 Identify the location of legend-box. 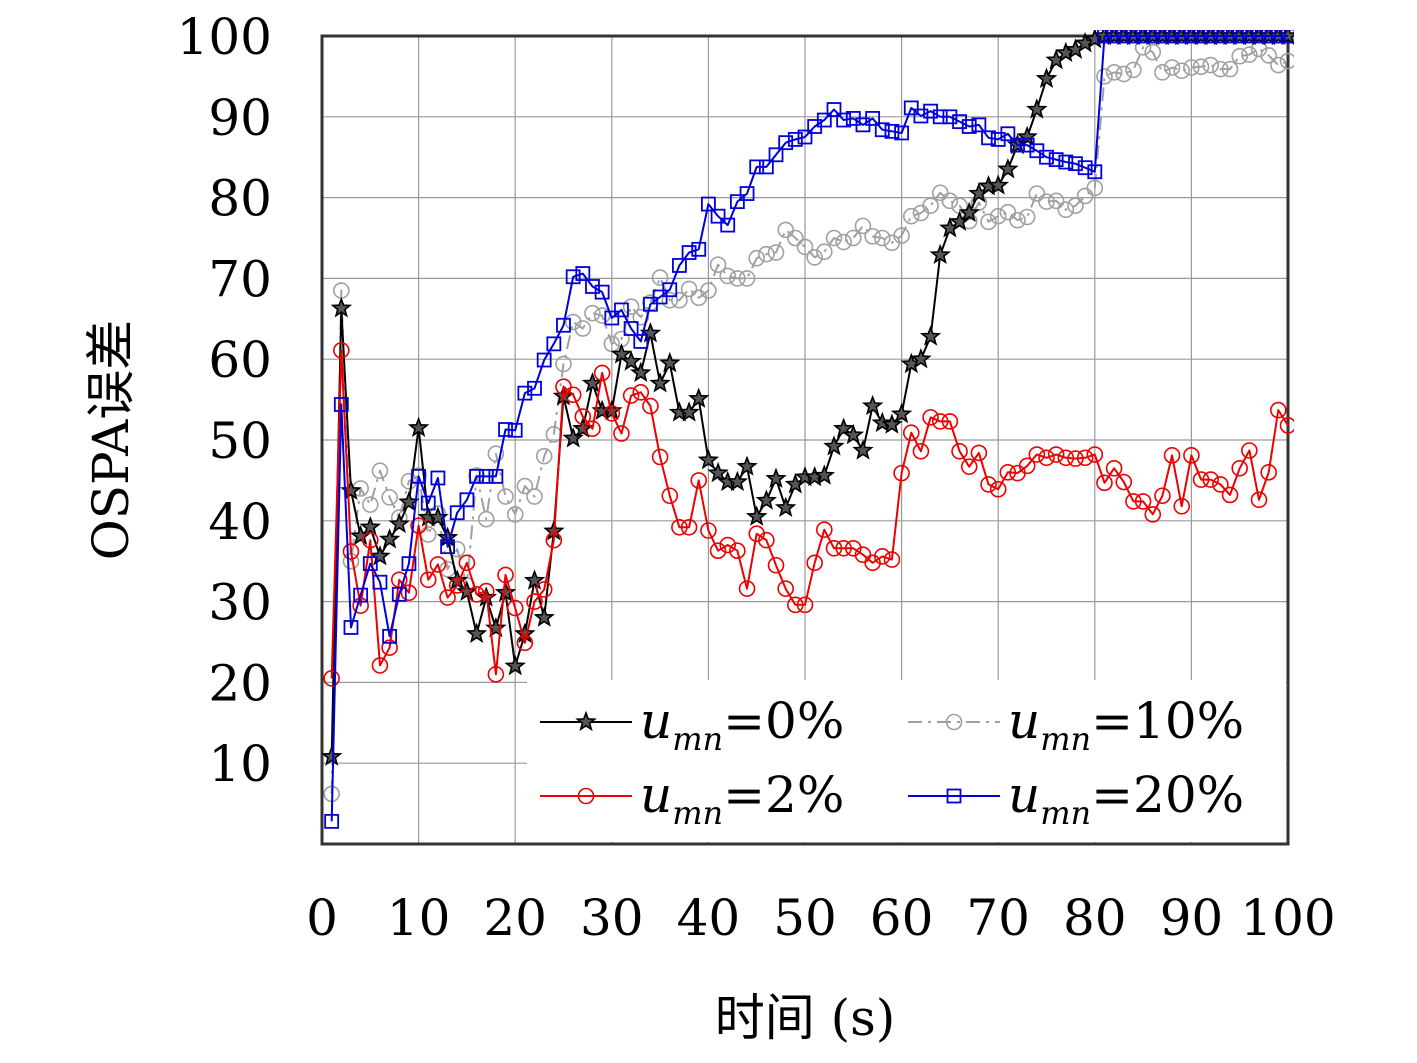
(906, 761).